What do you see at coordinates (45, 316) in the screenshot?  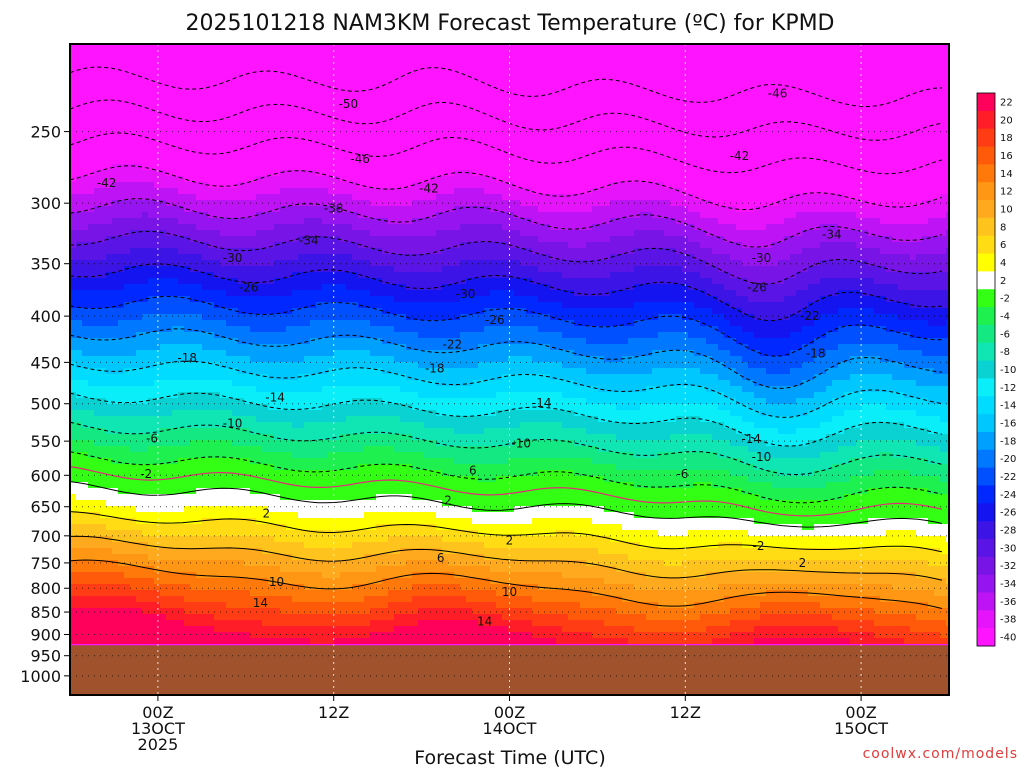 I see `y-tick-label: 400` at bounding box center [45, 316].